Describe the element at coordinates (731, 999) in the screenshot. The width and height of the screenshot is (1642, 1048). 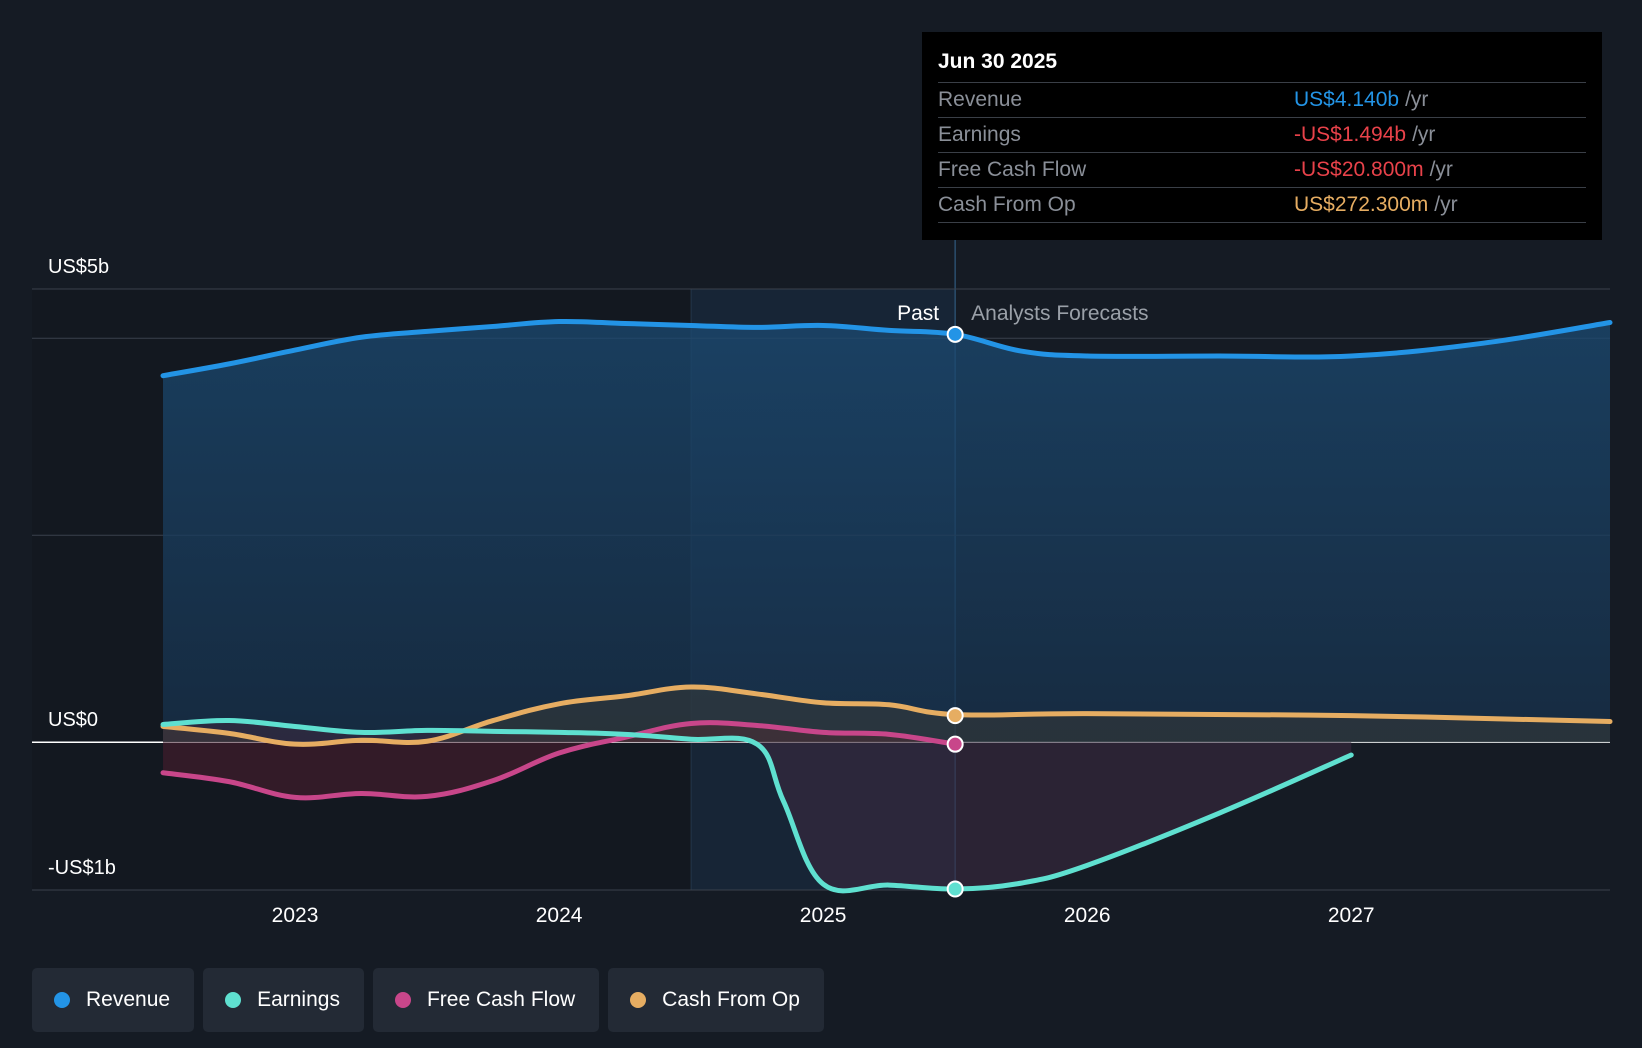
I see `legend-label: Cash From Op` at that location.